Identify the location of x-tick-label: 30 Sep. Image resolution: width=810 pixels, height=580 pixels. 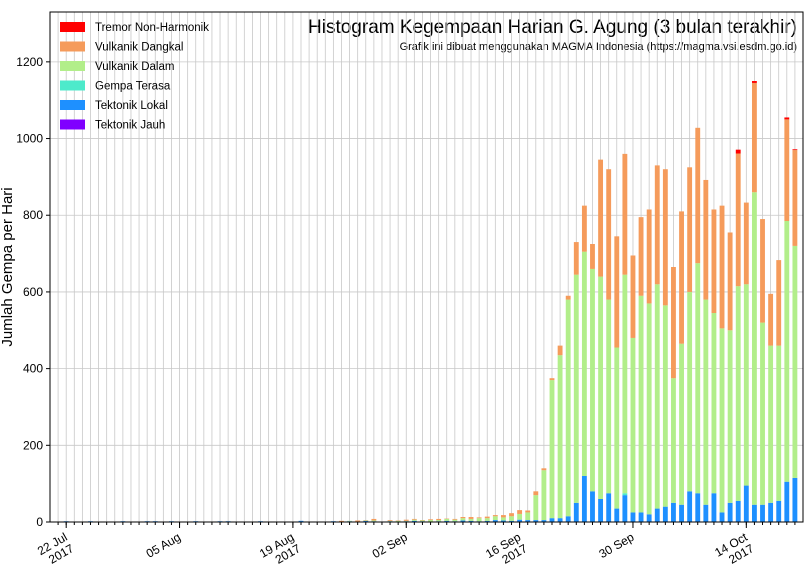
(617, 545).